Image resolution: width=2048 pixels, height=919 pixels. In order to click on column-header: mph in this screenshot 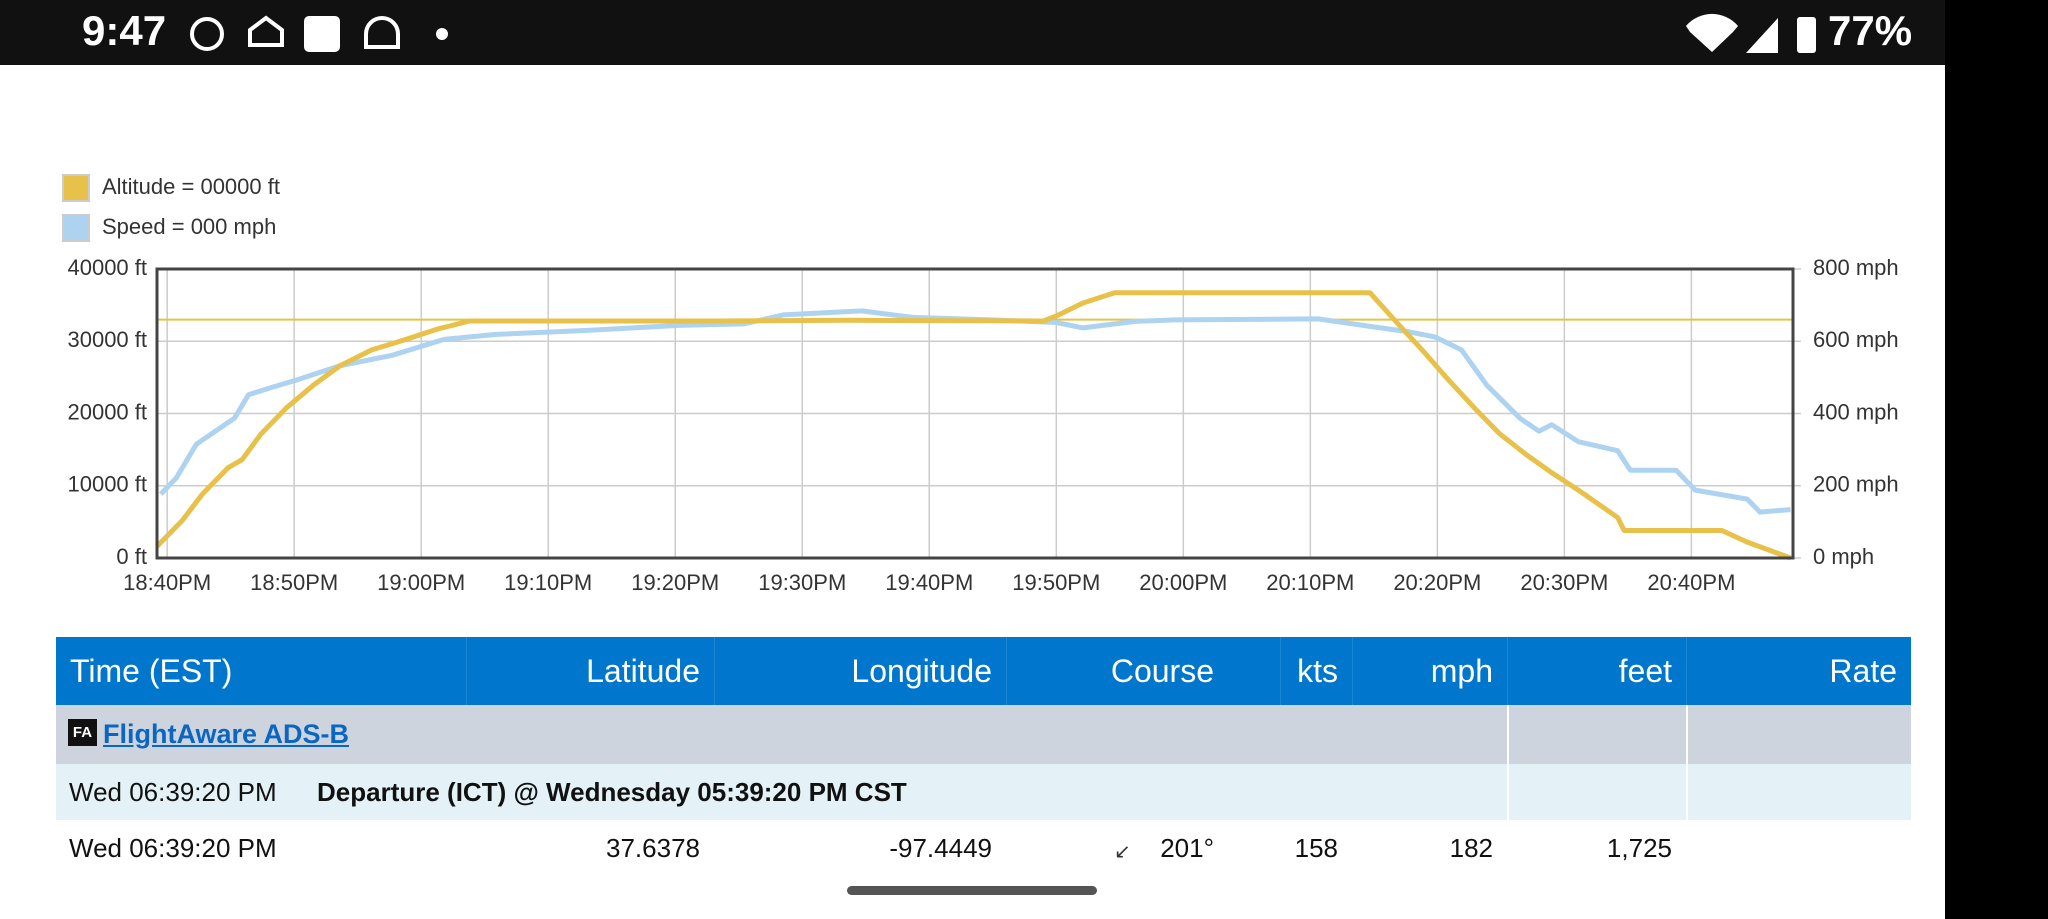, I will do `click(1461, 671)`.